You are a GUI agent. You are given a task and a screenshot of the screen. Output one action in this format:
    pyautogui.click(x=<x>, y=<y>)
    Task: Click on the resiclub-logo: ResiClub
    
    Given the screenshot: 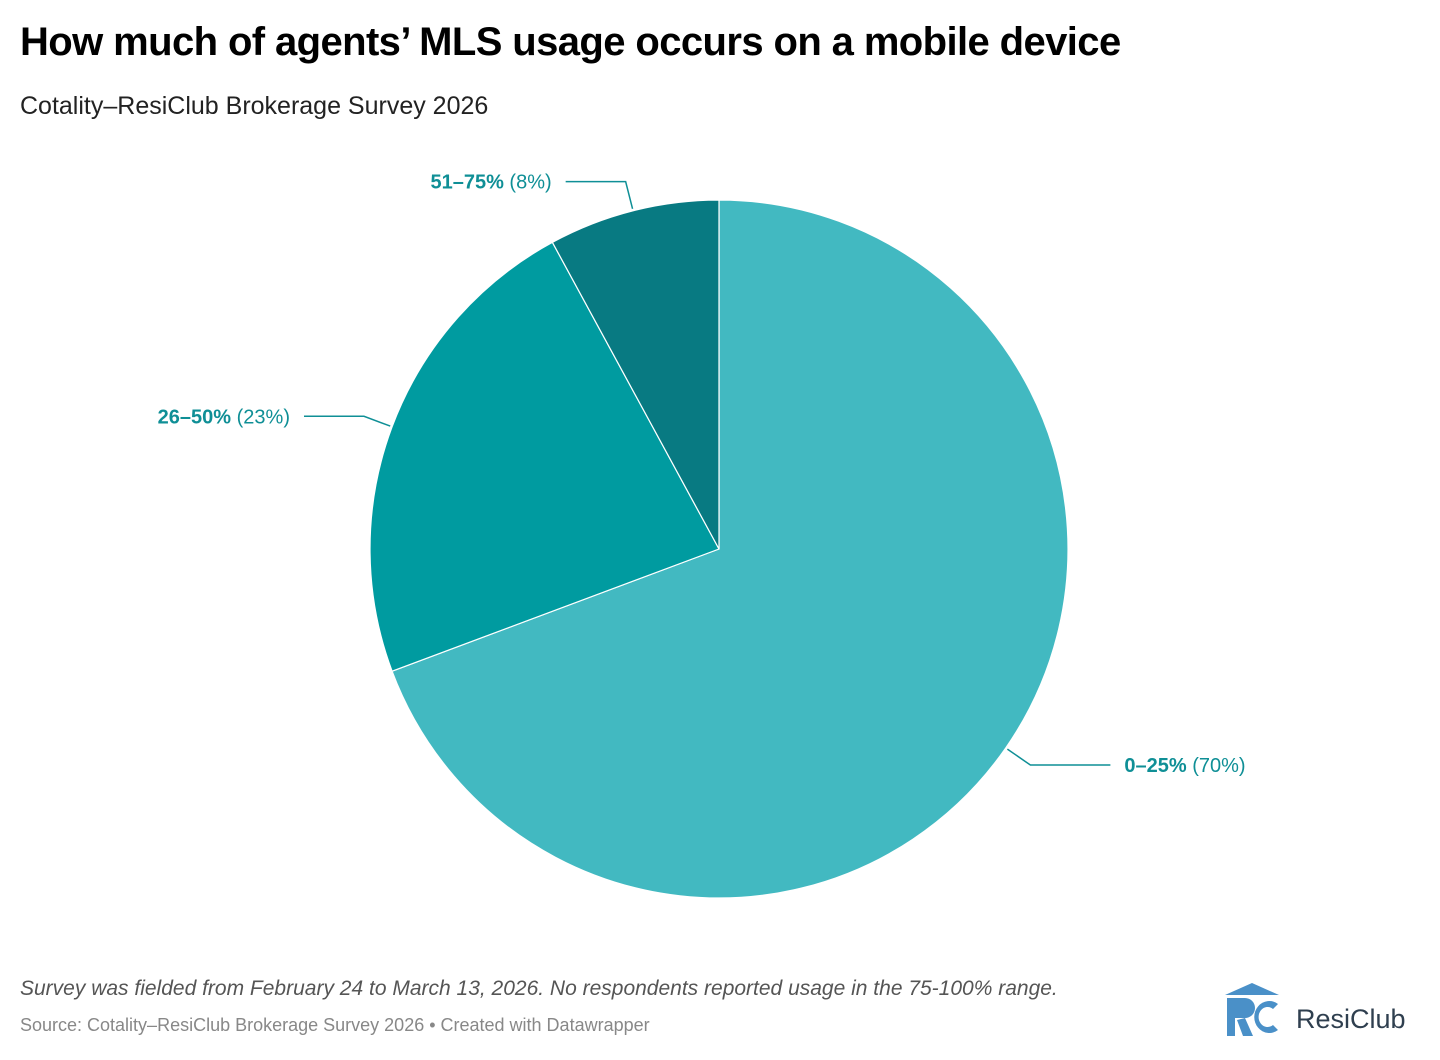 What is the action you would take?
    pyautogui.click(x=1324, y=1010)
    